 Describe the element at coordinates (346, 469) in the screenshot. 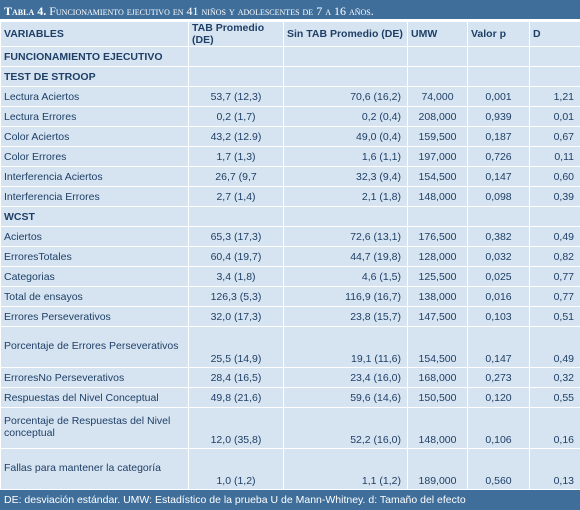

I see `cell: 1,1 (1,2)` at that location.